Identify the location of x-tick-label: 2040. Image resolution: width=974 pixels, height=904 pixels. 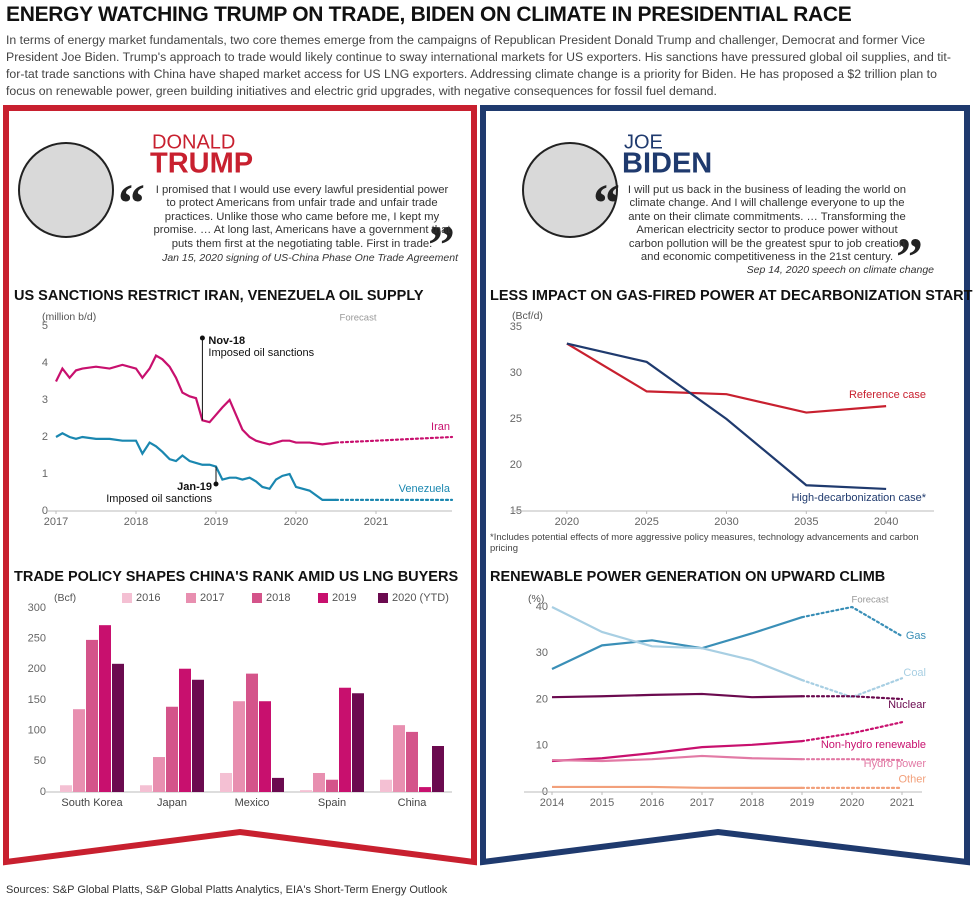
(886, 522).